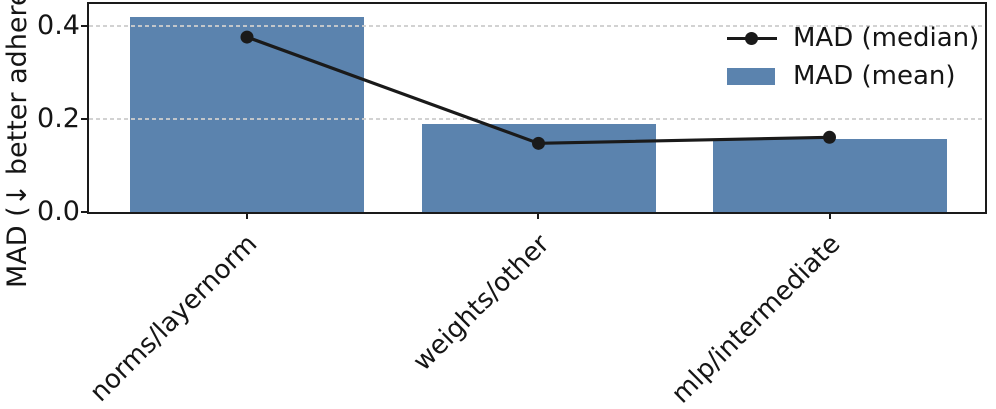  Describe the element at coordinates (751, 76) in the screenshot. I see `mean-bar-swatch-icon` at that location.